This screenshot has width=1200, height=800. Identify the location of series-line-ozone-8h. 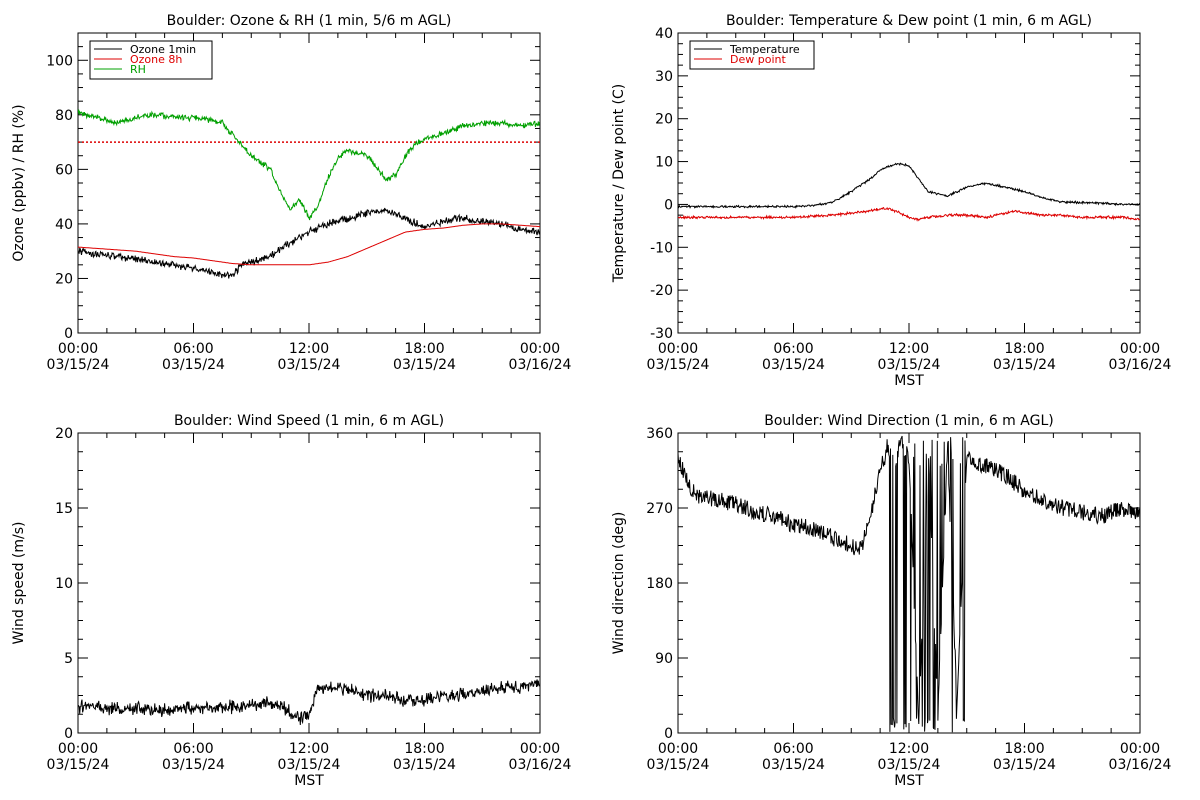
(309, 244).